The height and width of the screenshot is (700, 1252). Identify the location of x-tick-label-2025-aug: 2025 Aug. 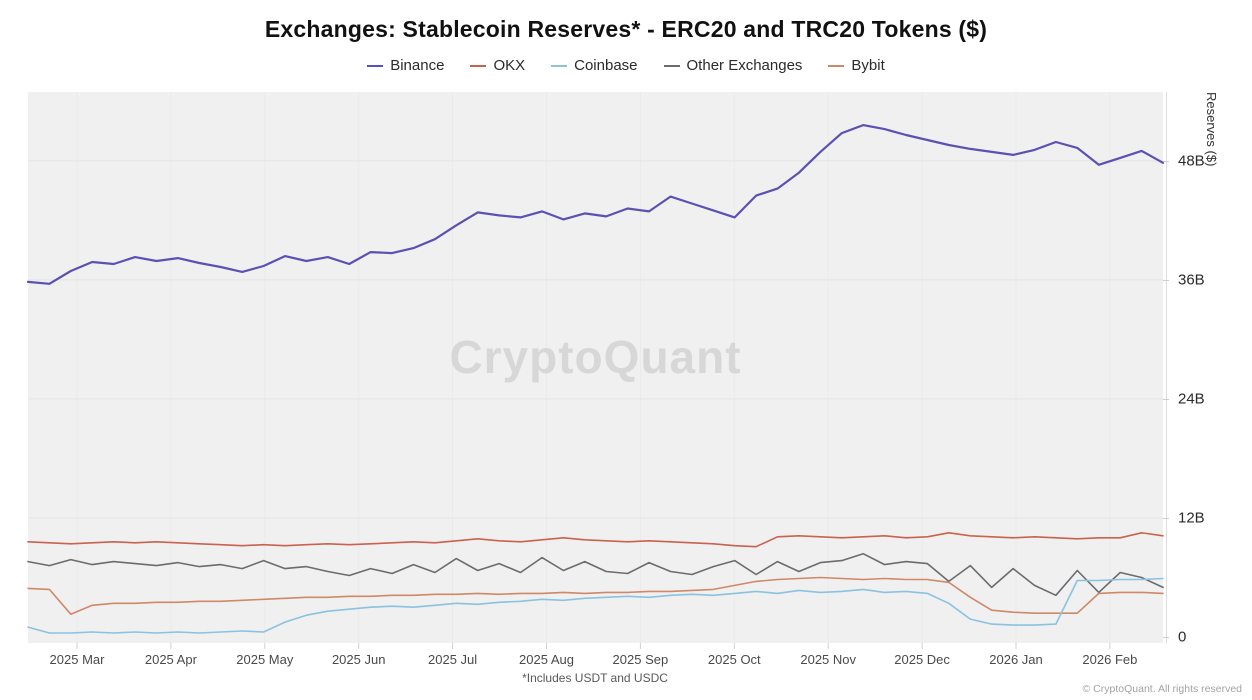
(546, 659).